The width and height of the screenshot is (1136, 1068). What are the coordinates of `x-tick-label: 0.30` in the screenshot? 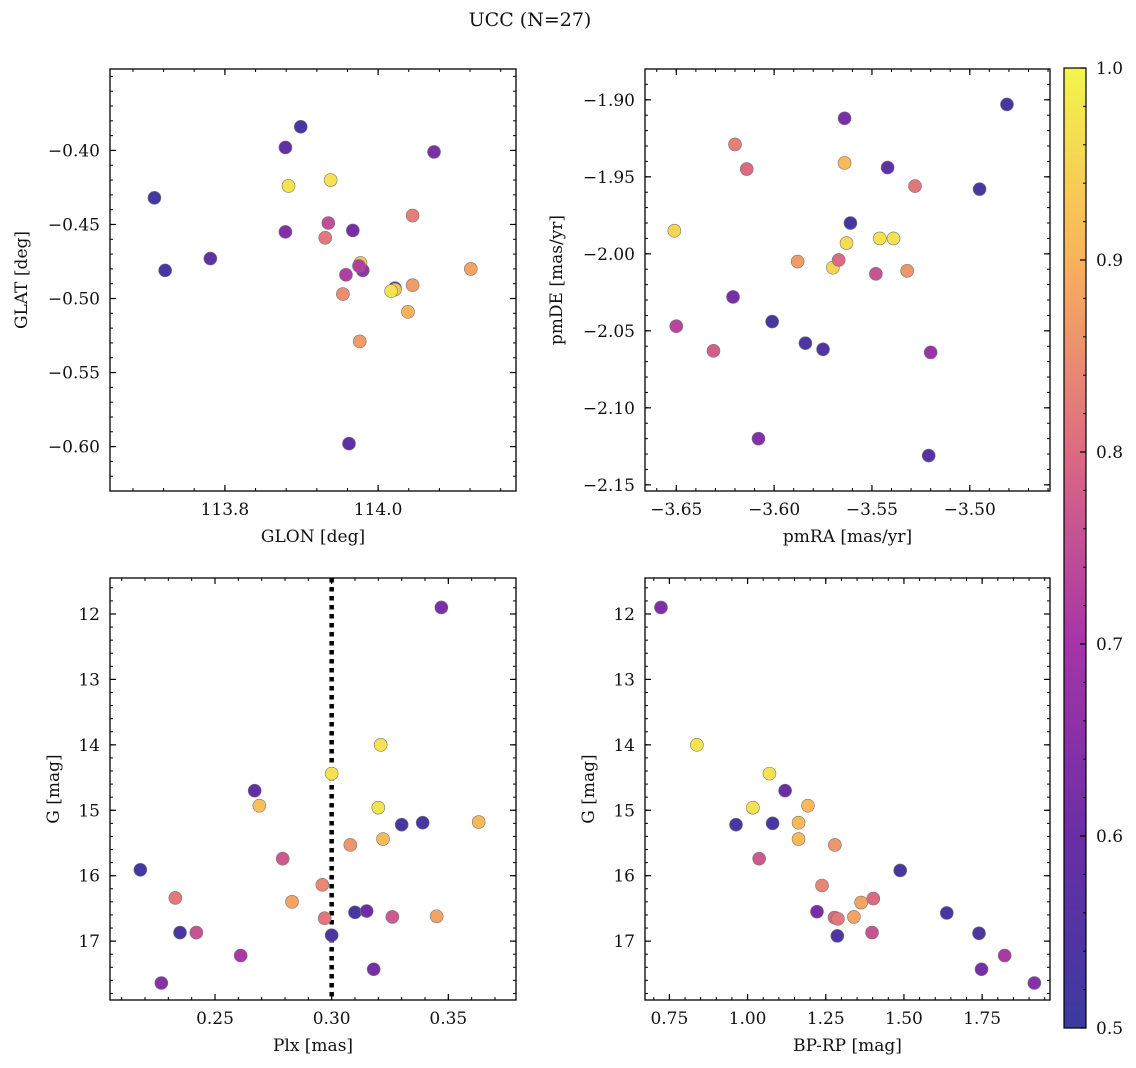 It's located at (332, 1019).